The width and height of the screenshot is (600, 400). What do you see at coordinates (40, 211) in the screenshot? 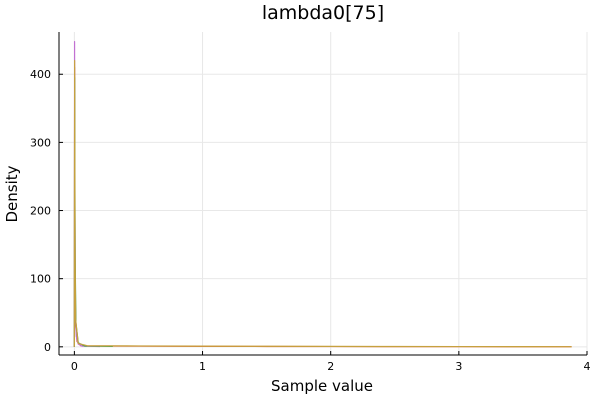
I see `y-tick-label: 200` at bounding box center [40, 211].